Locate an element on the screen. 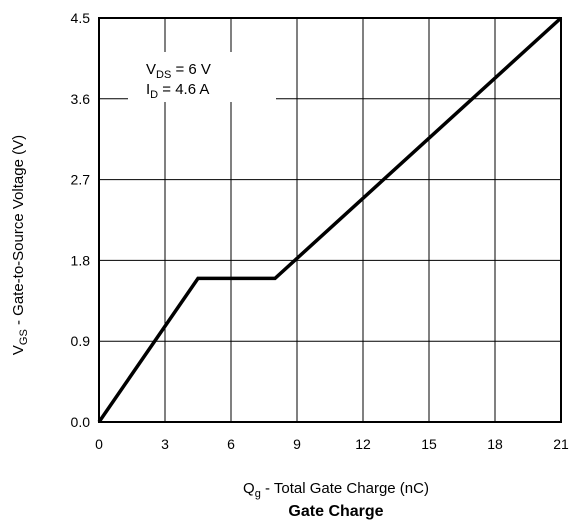 Image resolution: width=571 pixels, height=524 pixels. y-tick-label-4: 3.6 is located at coordinates (81, 99).